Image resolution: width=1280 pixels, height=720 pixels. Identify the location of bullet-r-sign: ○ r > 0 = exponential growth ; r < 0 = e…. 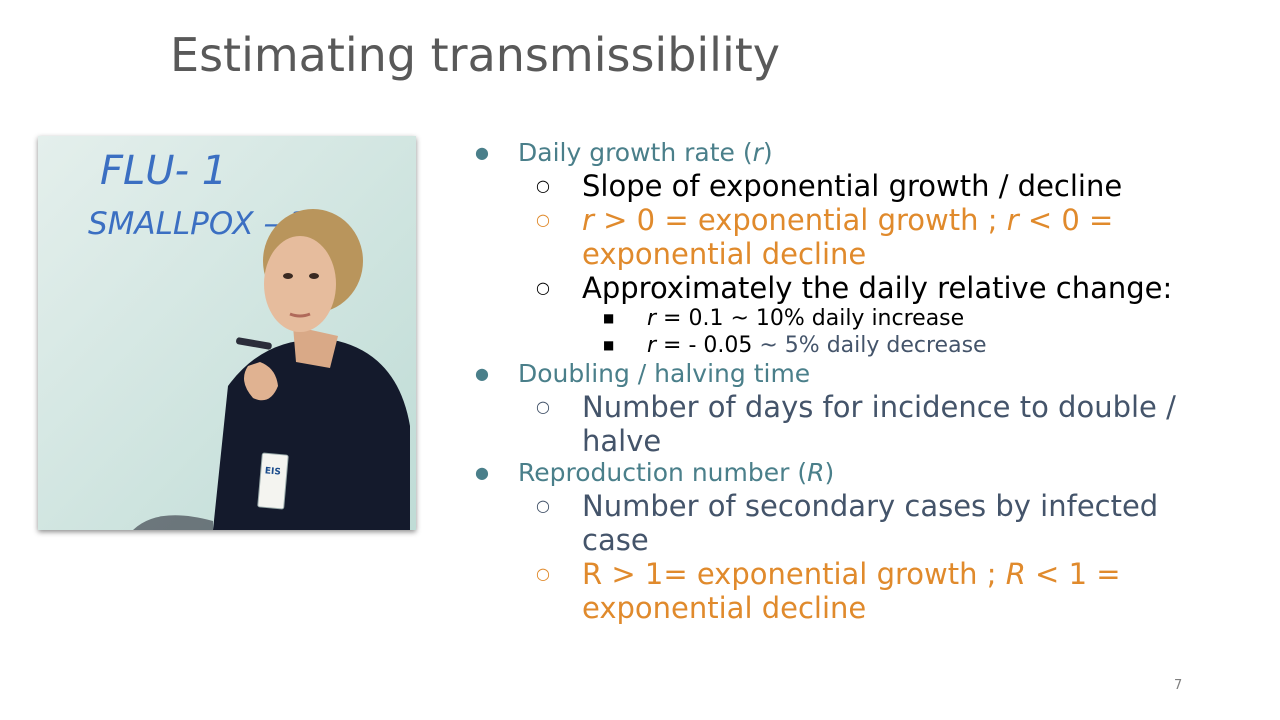
(840, 237).